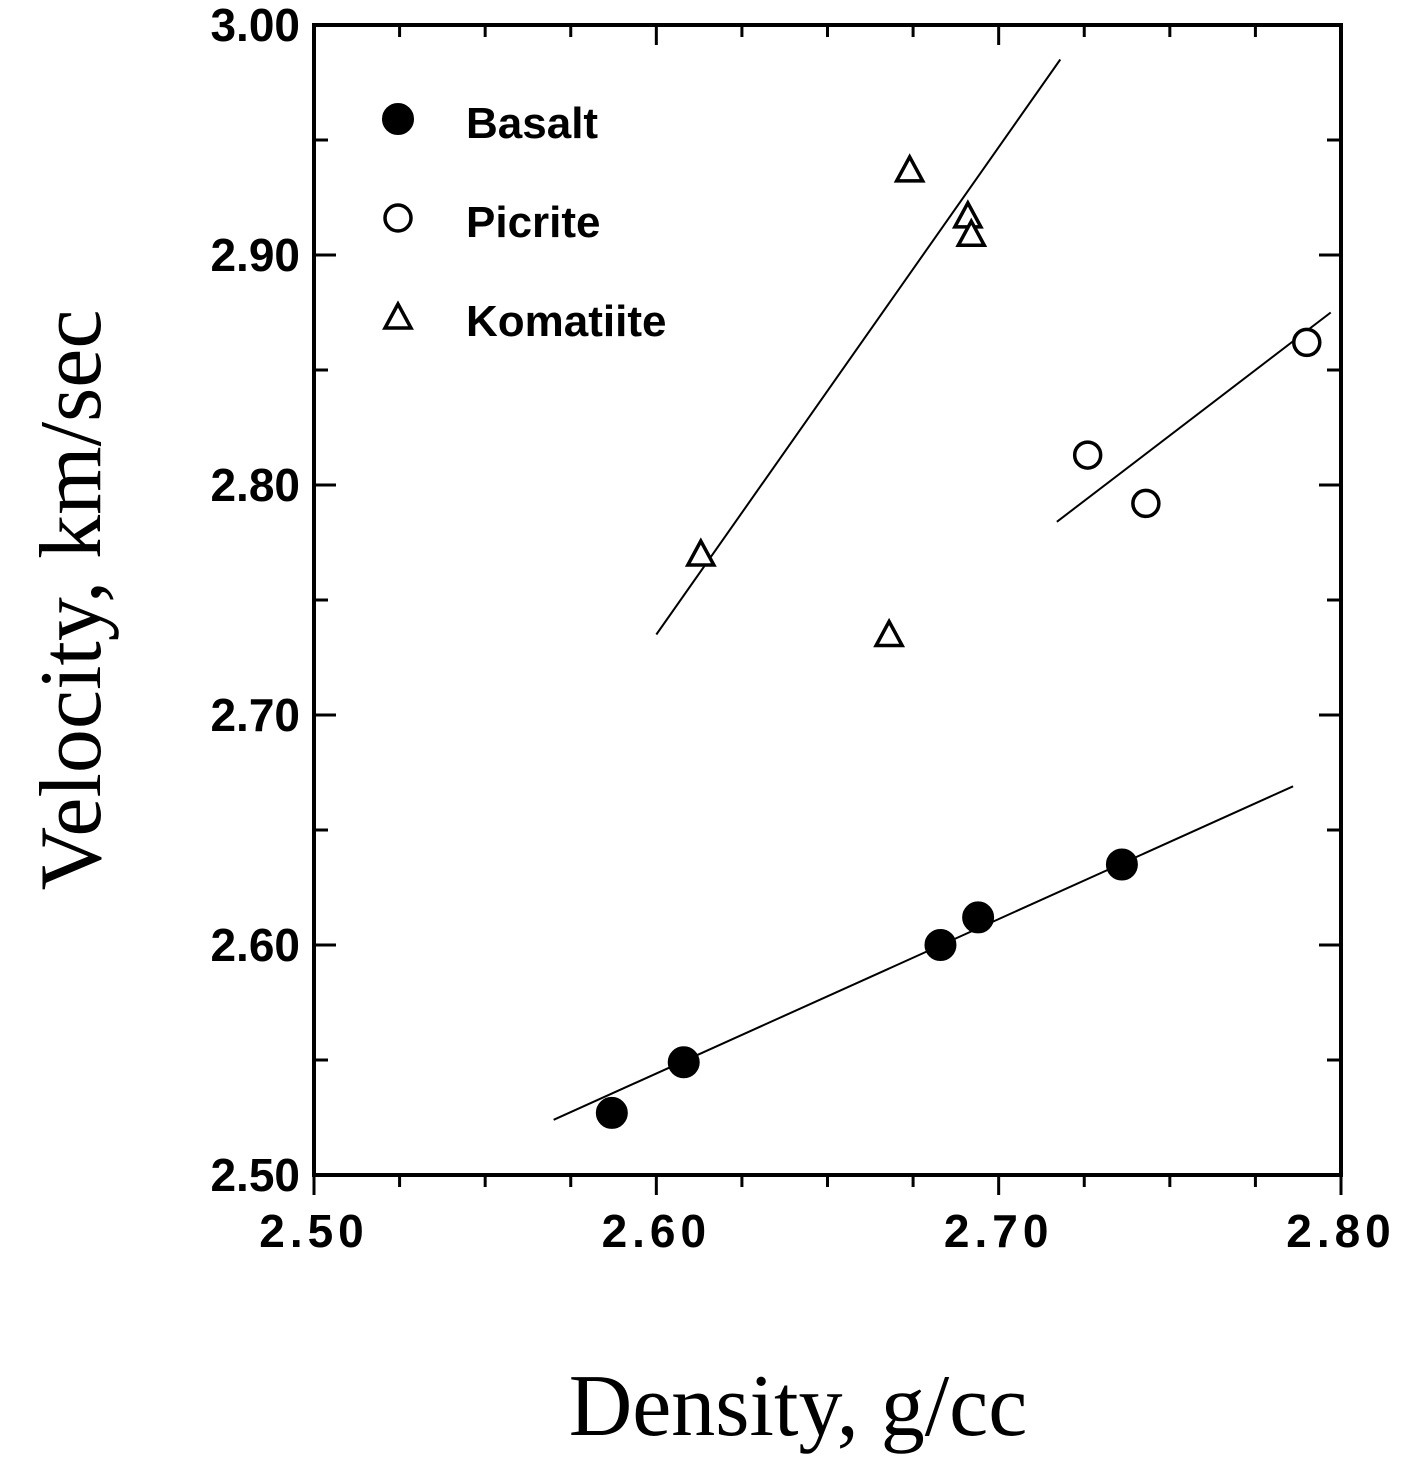  What do you see at coordinates (71, 600) in the screenshot?
I see `y-axis-title: Velocity, km/sec` at bounding box center [71, 600].